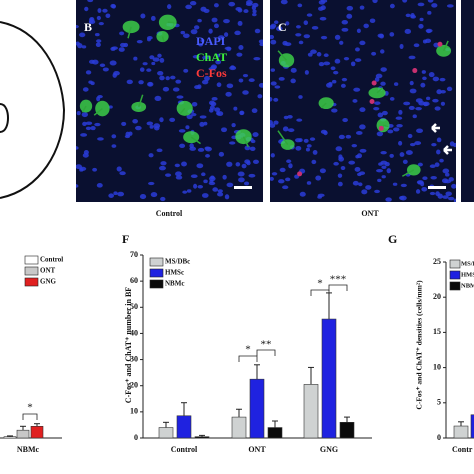 Image resolution: width=474 pixels, height=474 pixels. Describe the element at coordinates (125, 239) in the screenshot. I see `panel-label: F` at that location.